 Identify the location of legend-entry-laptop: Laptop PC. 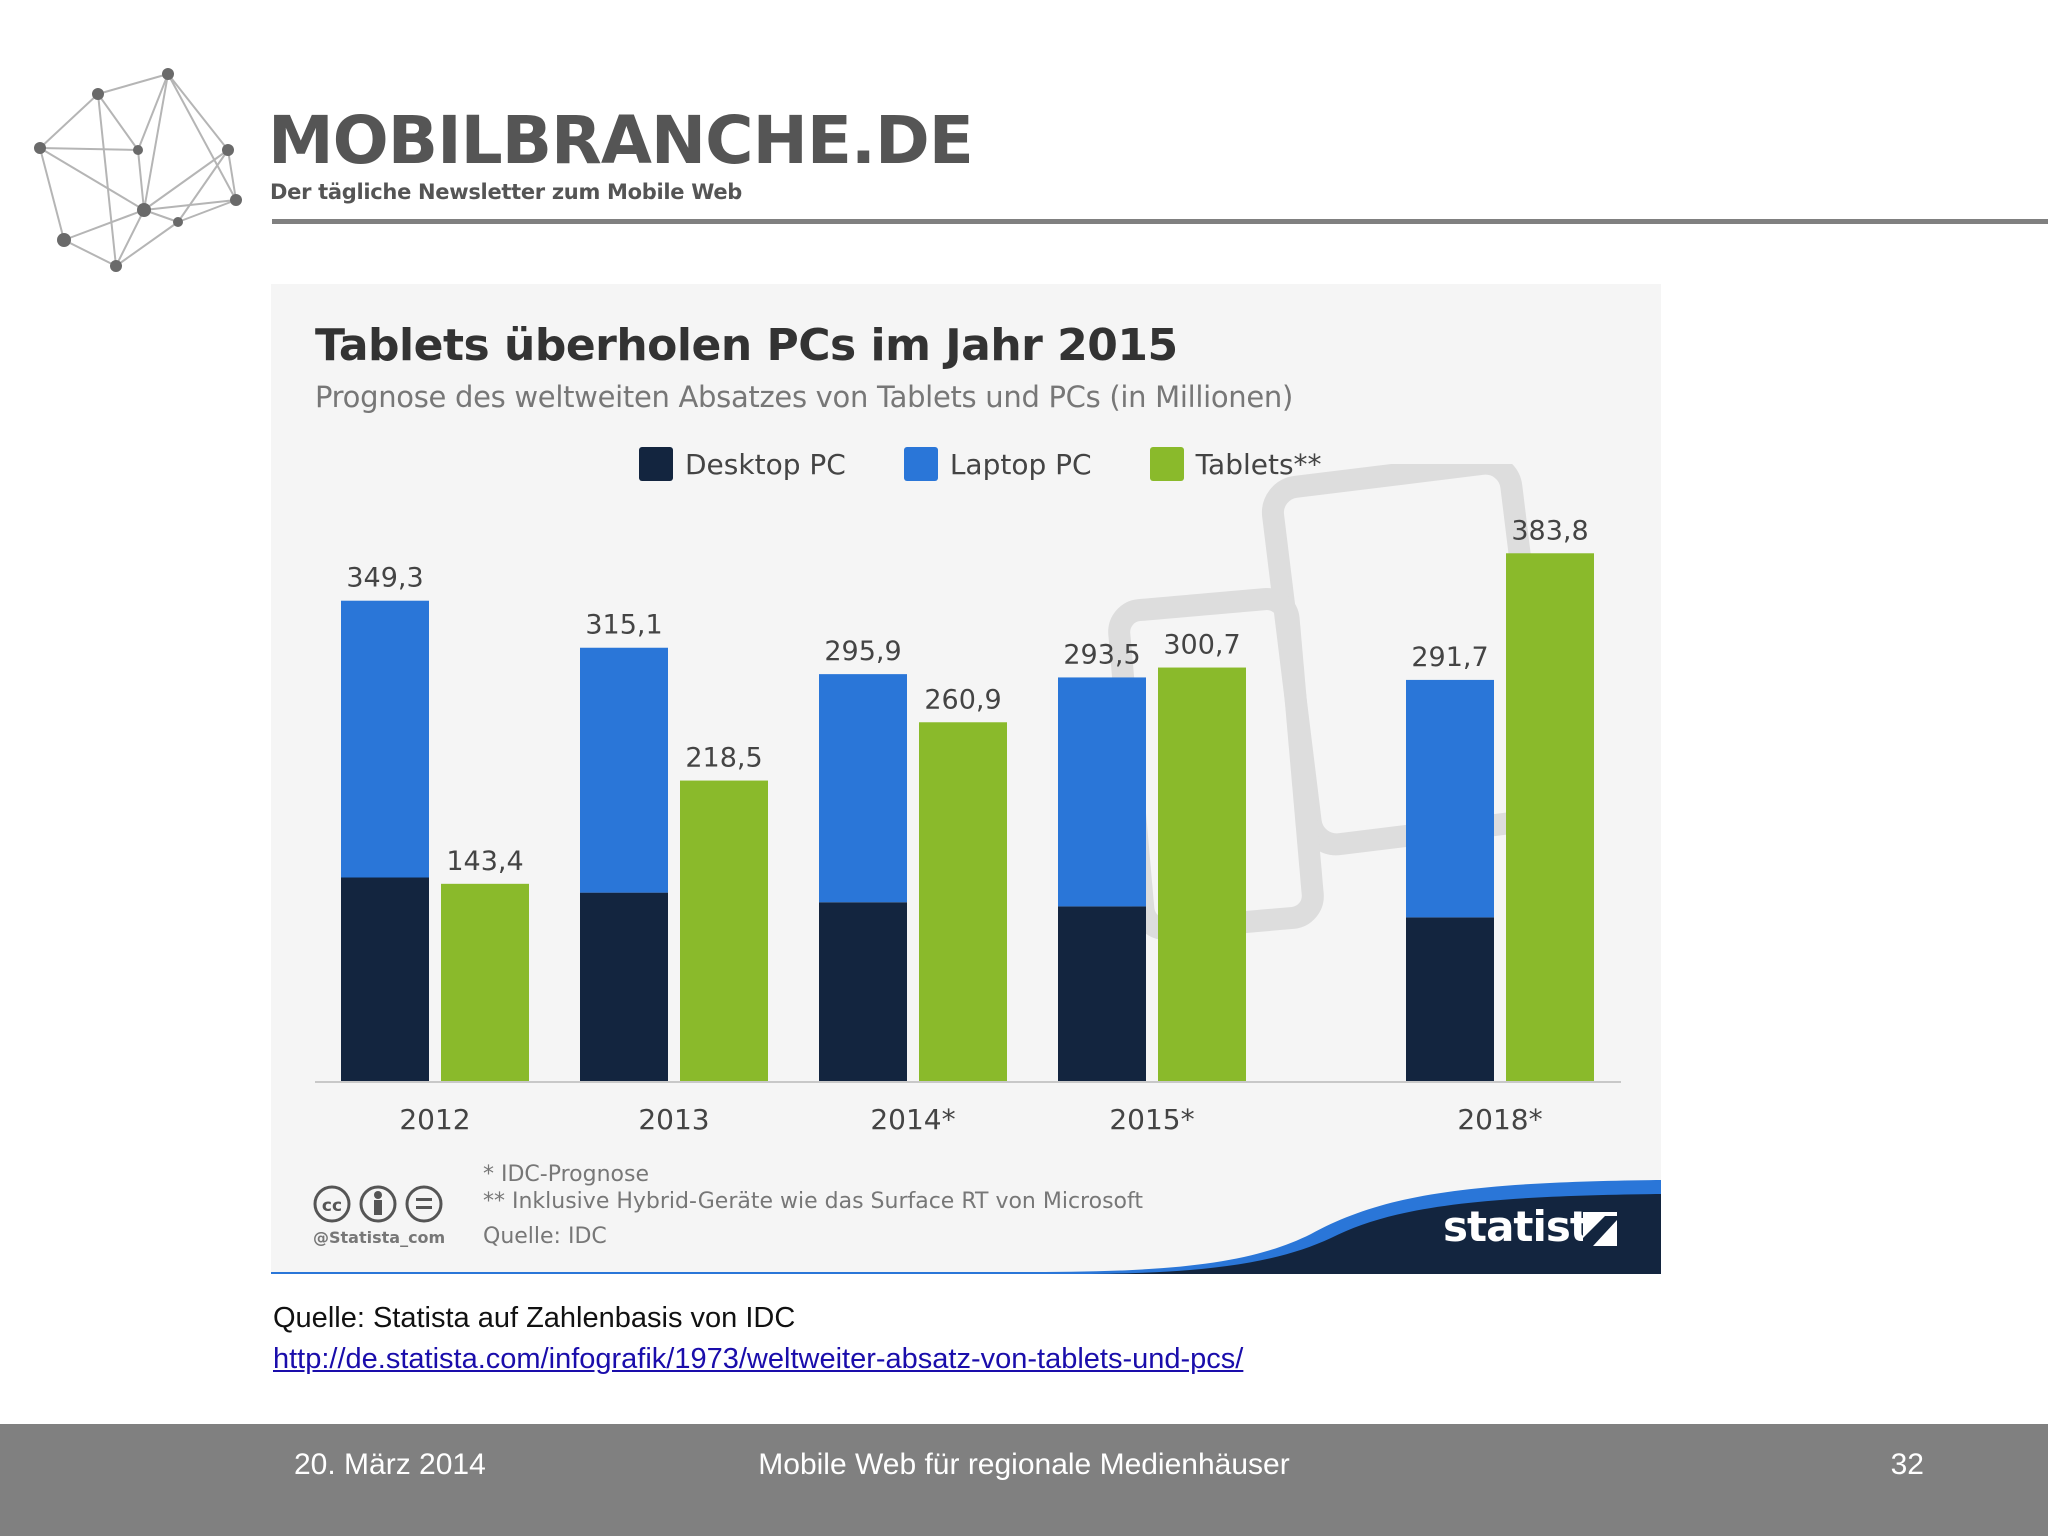
(997, 464).